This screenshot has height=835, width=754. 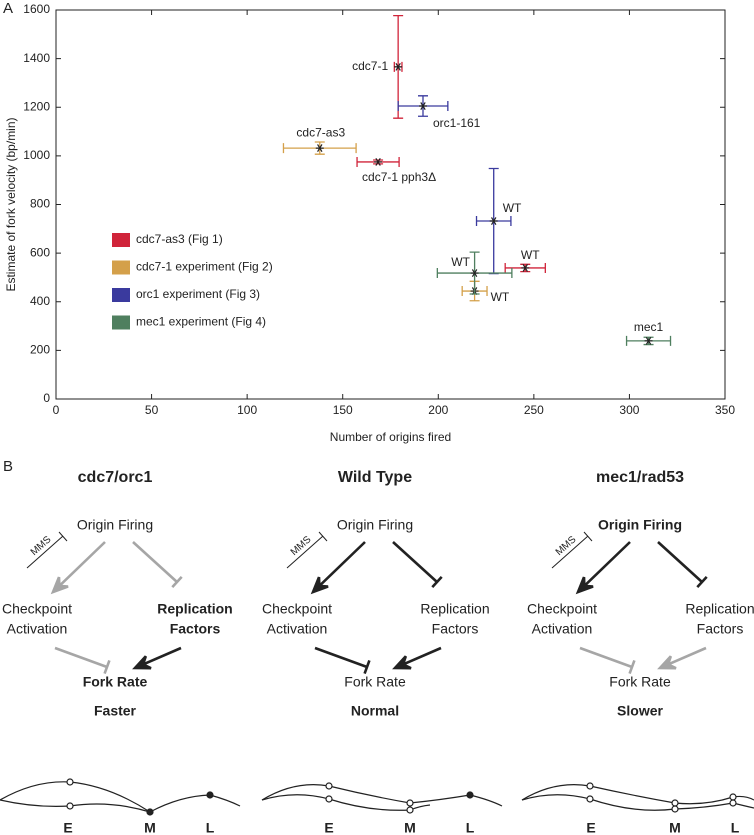 What do you see at coordinates (534, 410) in the screenshot?
I see `x-tick-label: 250` at bounding box center [534, 410].